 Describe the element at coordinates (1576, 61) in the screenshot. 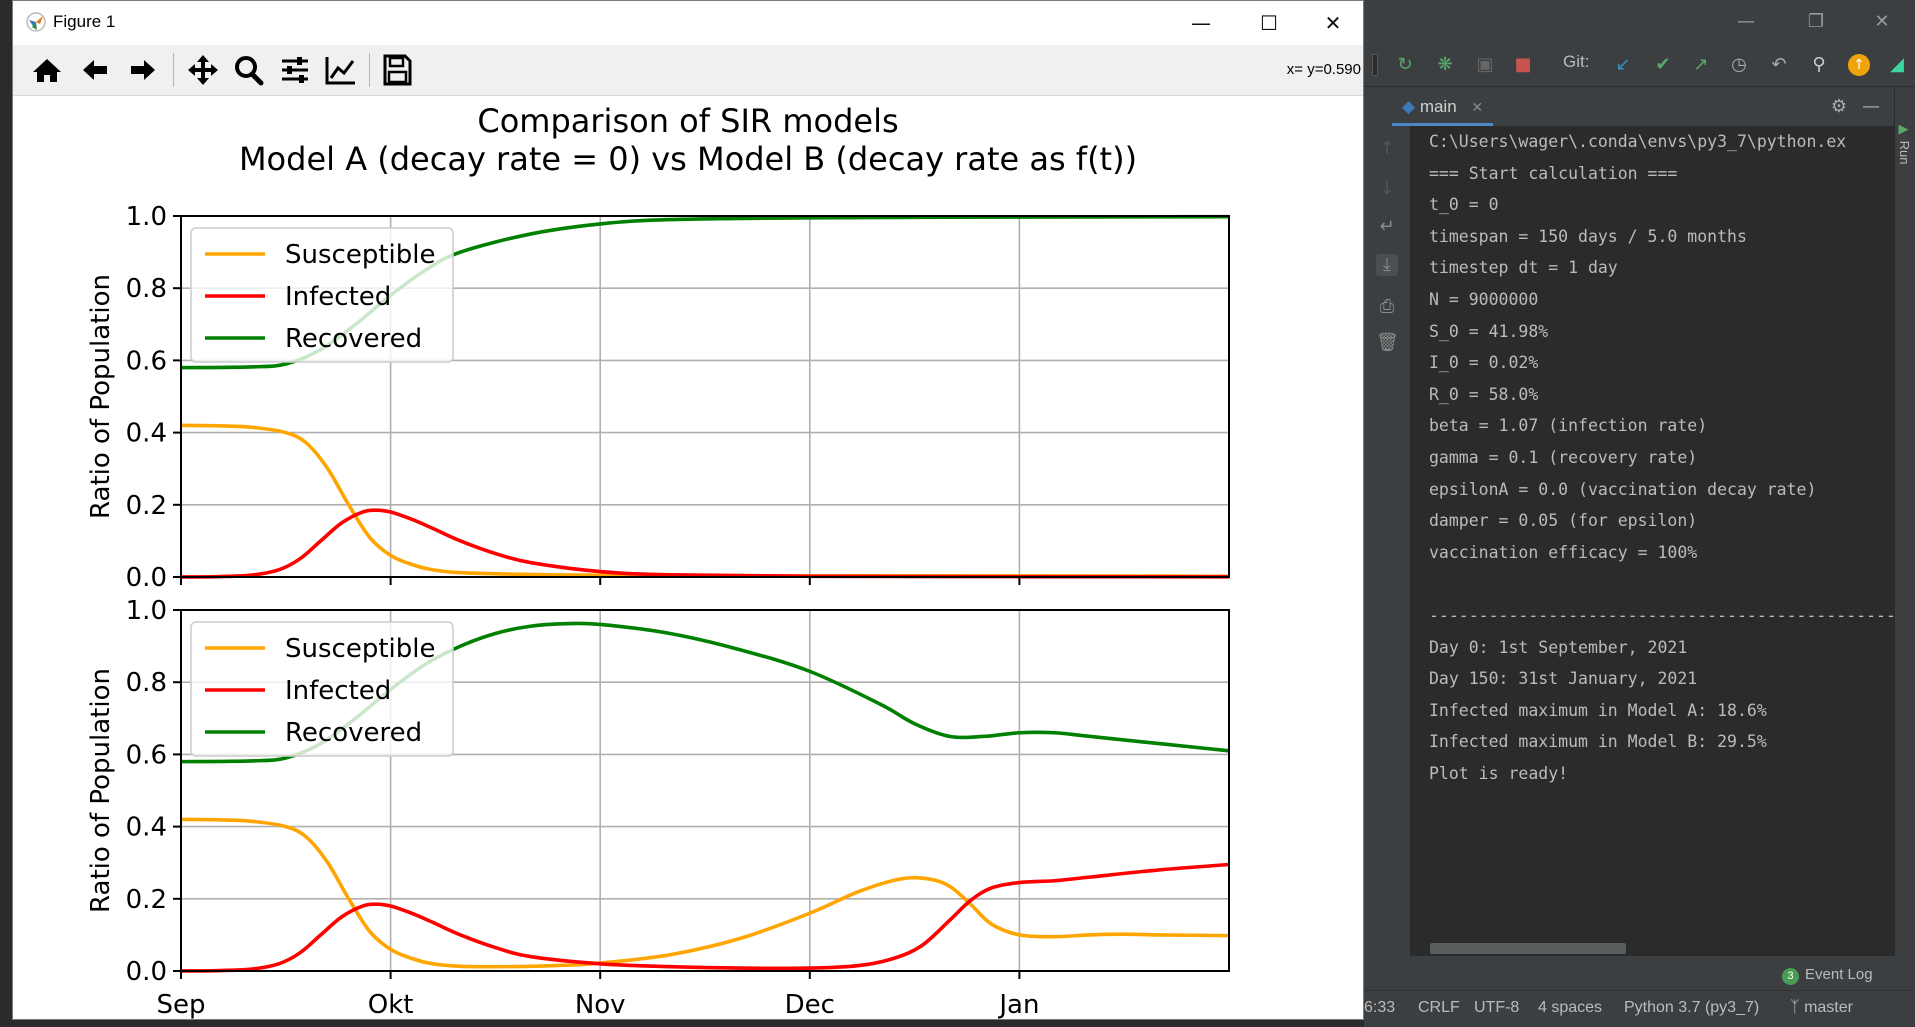

I see `git-label: Git:` at that location.